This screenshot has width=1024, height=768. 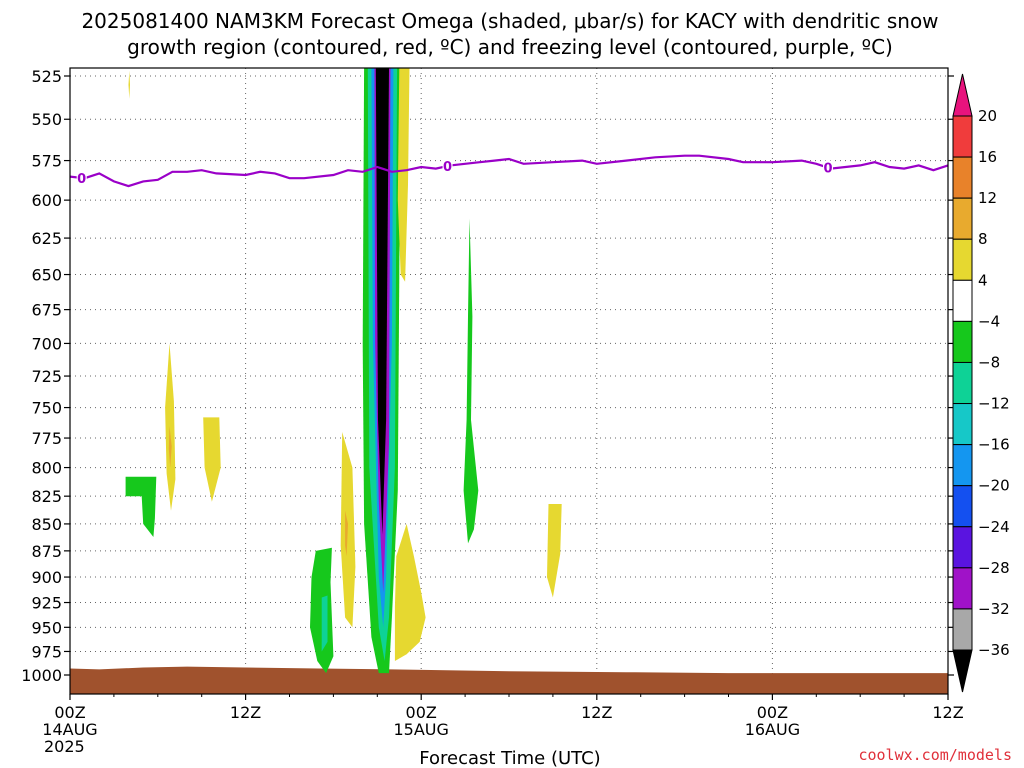 I want to click on y-tick-label: 675, so click(x=46, y=310).